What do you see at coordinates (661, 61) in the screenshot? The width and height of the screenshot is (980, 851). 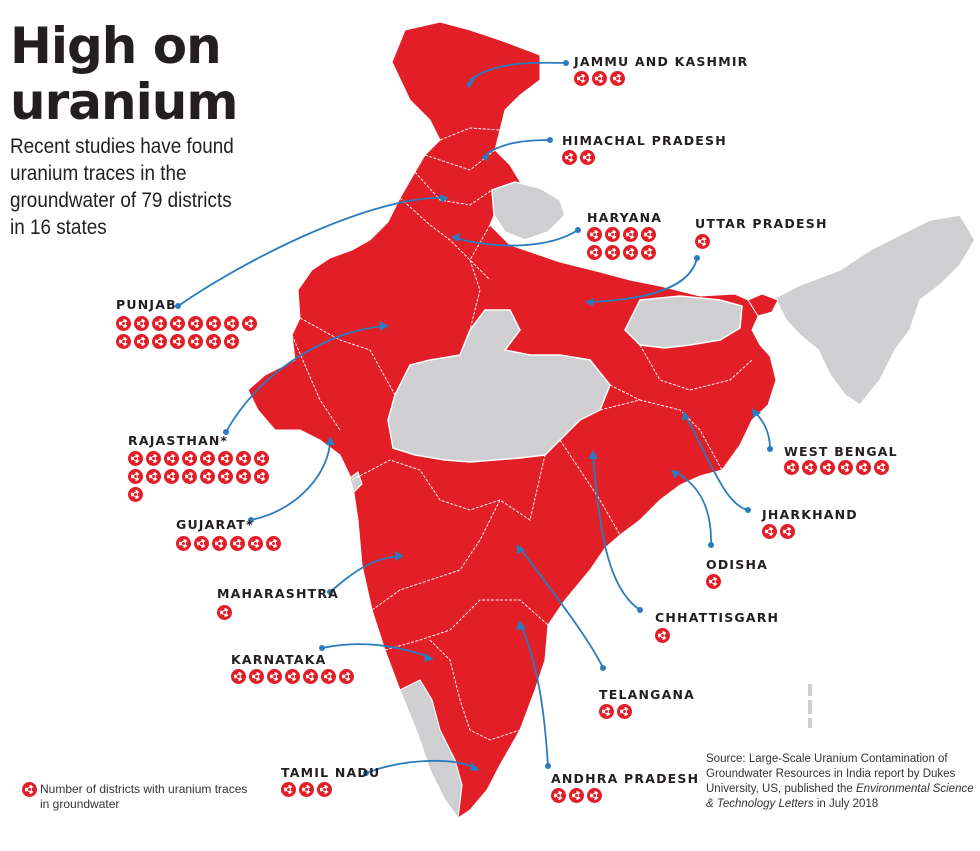 I see `label-jammu-kashmir: JAMMU AND KASHMIR` at bounding box center [661, 61].